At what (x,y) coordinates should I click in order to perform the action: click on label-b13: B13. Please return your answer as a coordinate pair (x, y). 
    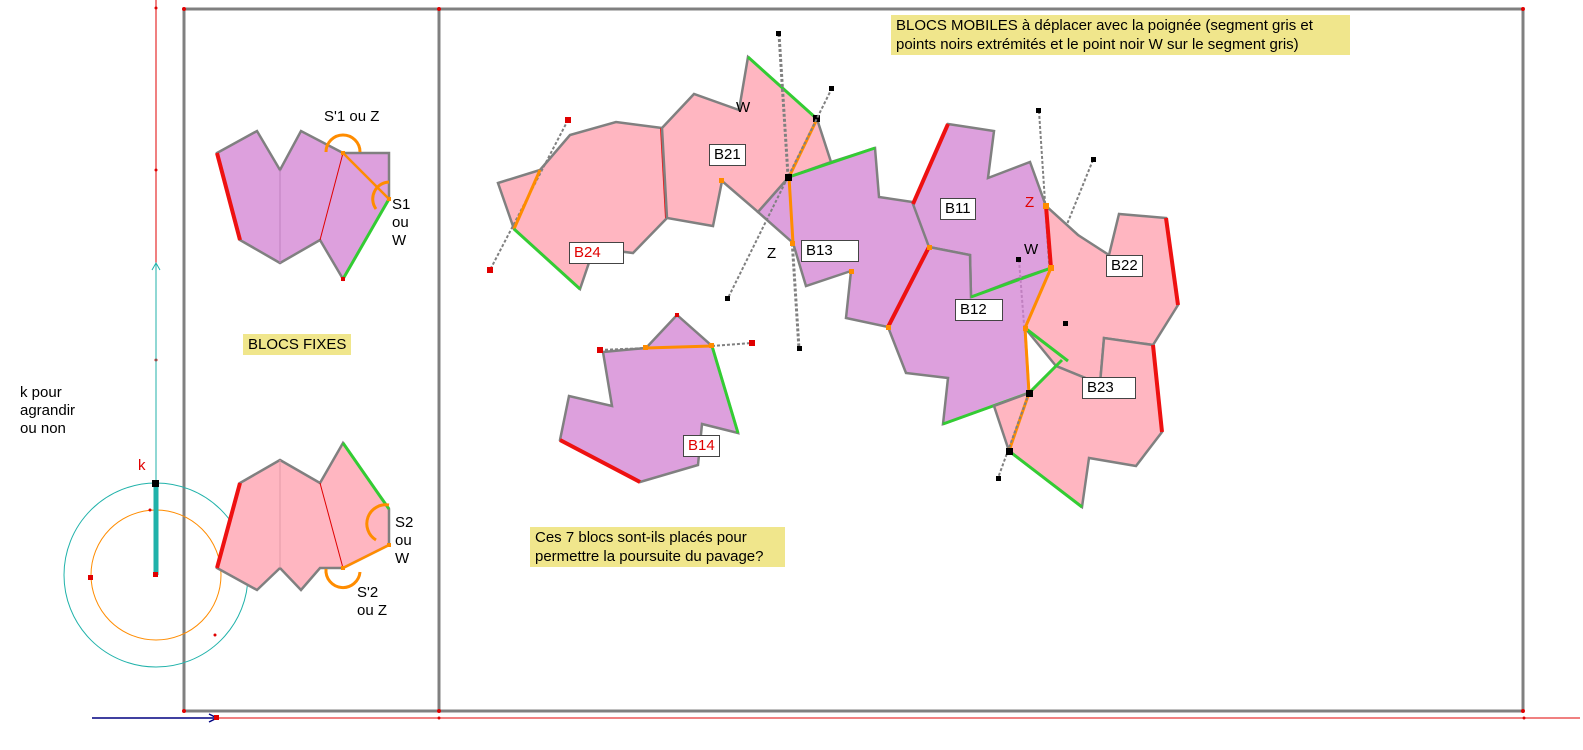
    Looking at the image, I should click on (830, 251).